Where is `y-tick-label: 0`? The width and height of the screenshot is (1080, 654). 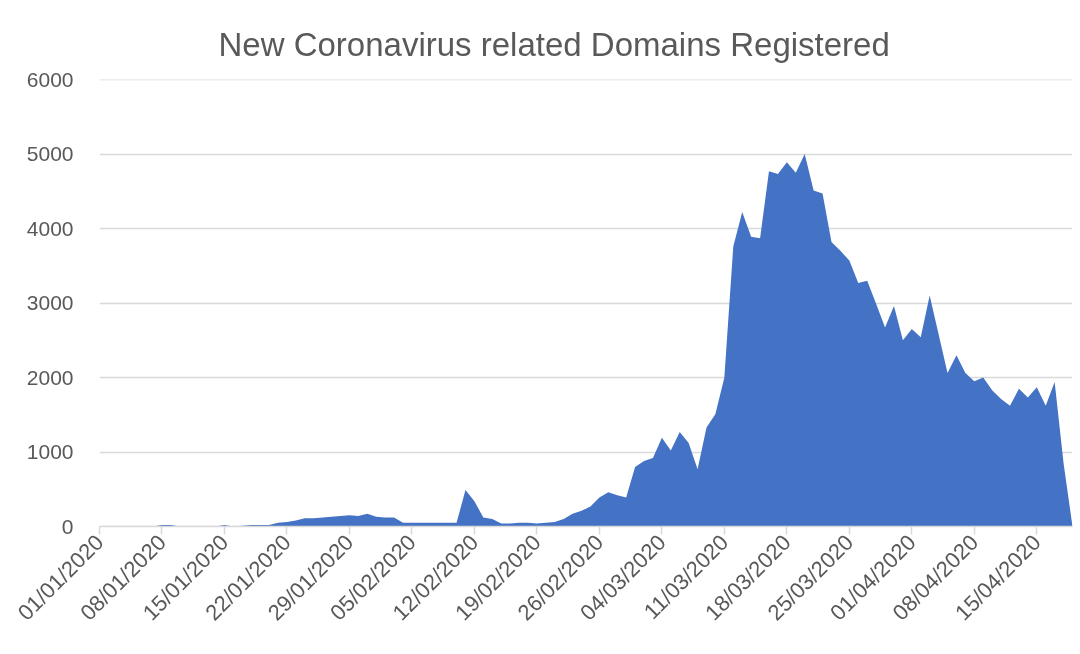
y-tick-label: 0 is located at coordinates (67, 526).